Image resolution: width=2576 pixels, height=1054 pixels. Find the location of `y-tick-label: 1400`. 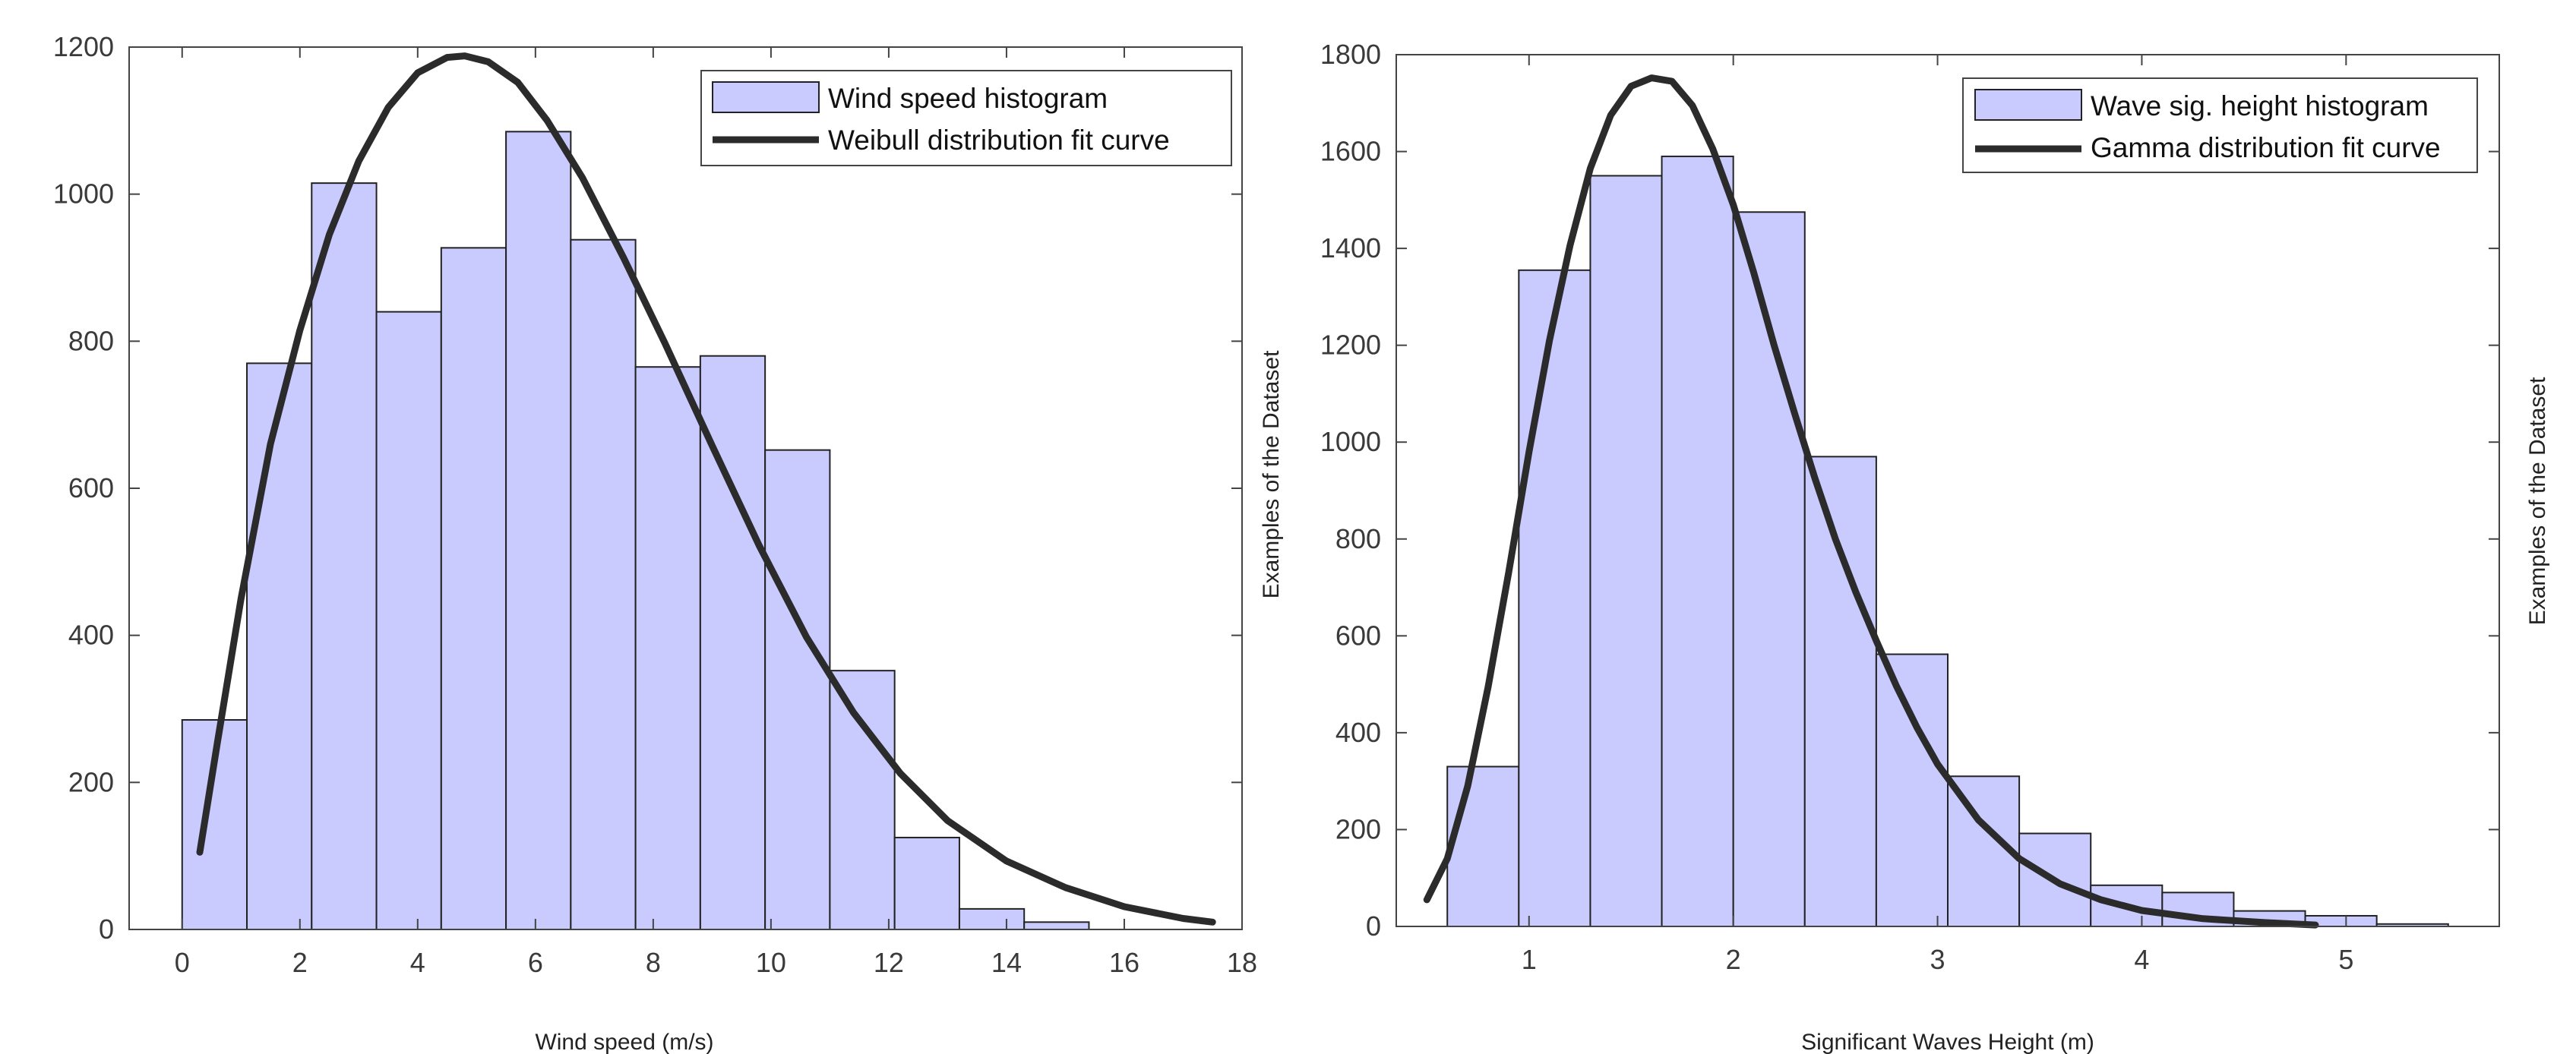

y-tick-label: 1400 is located at coordinates (1350, 248).